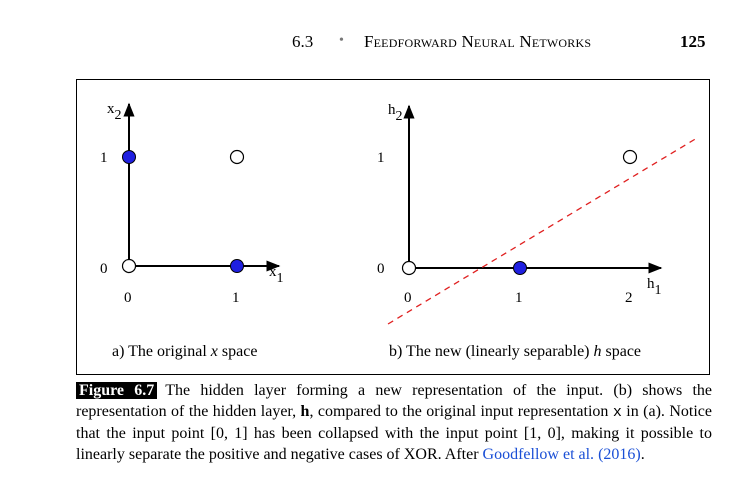  I want to click on panel-b-x-label: h1, so click(654, 287).